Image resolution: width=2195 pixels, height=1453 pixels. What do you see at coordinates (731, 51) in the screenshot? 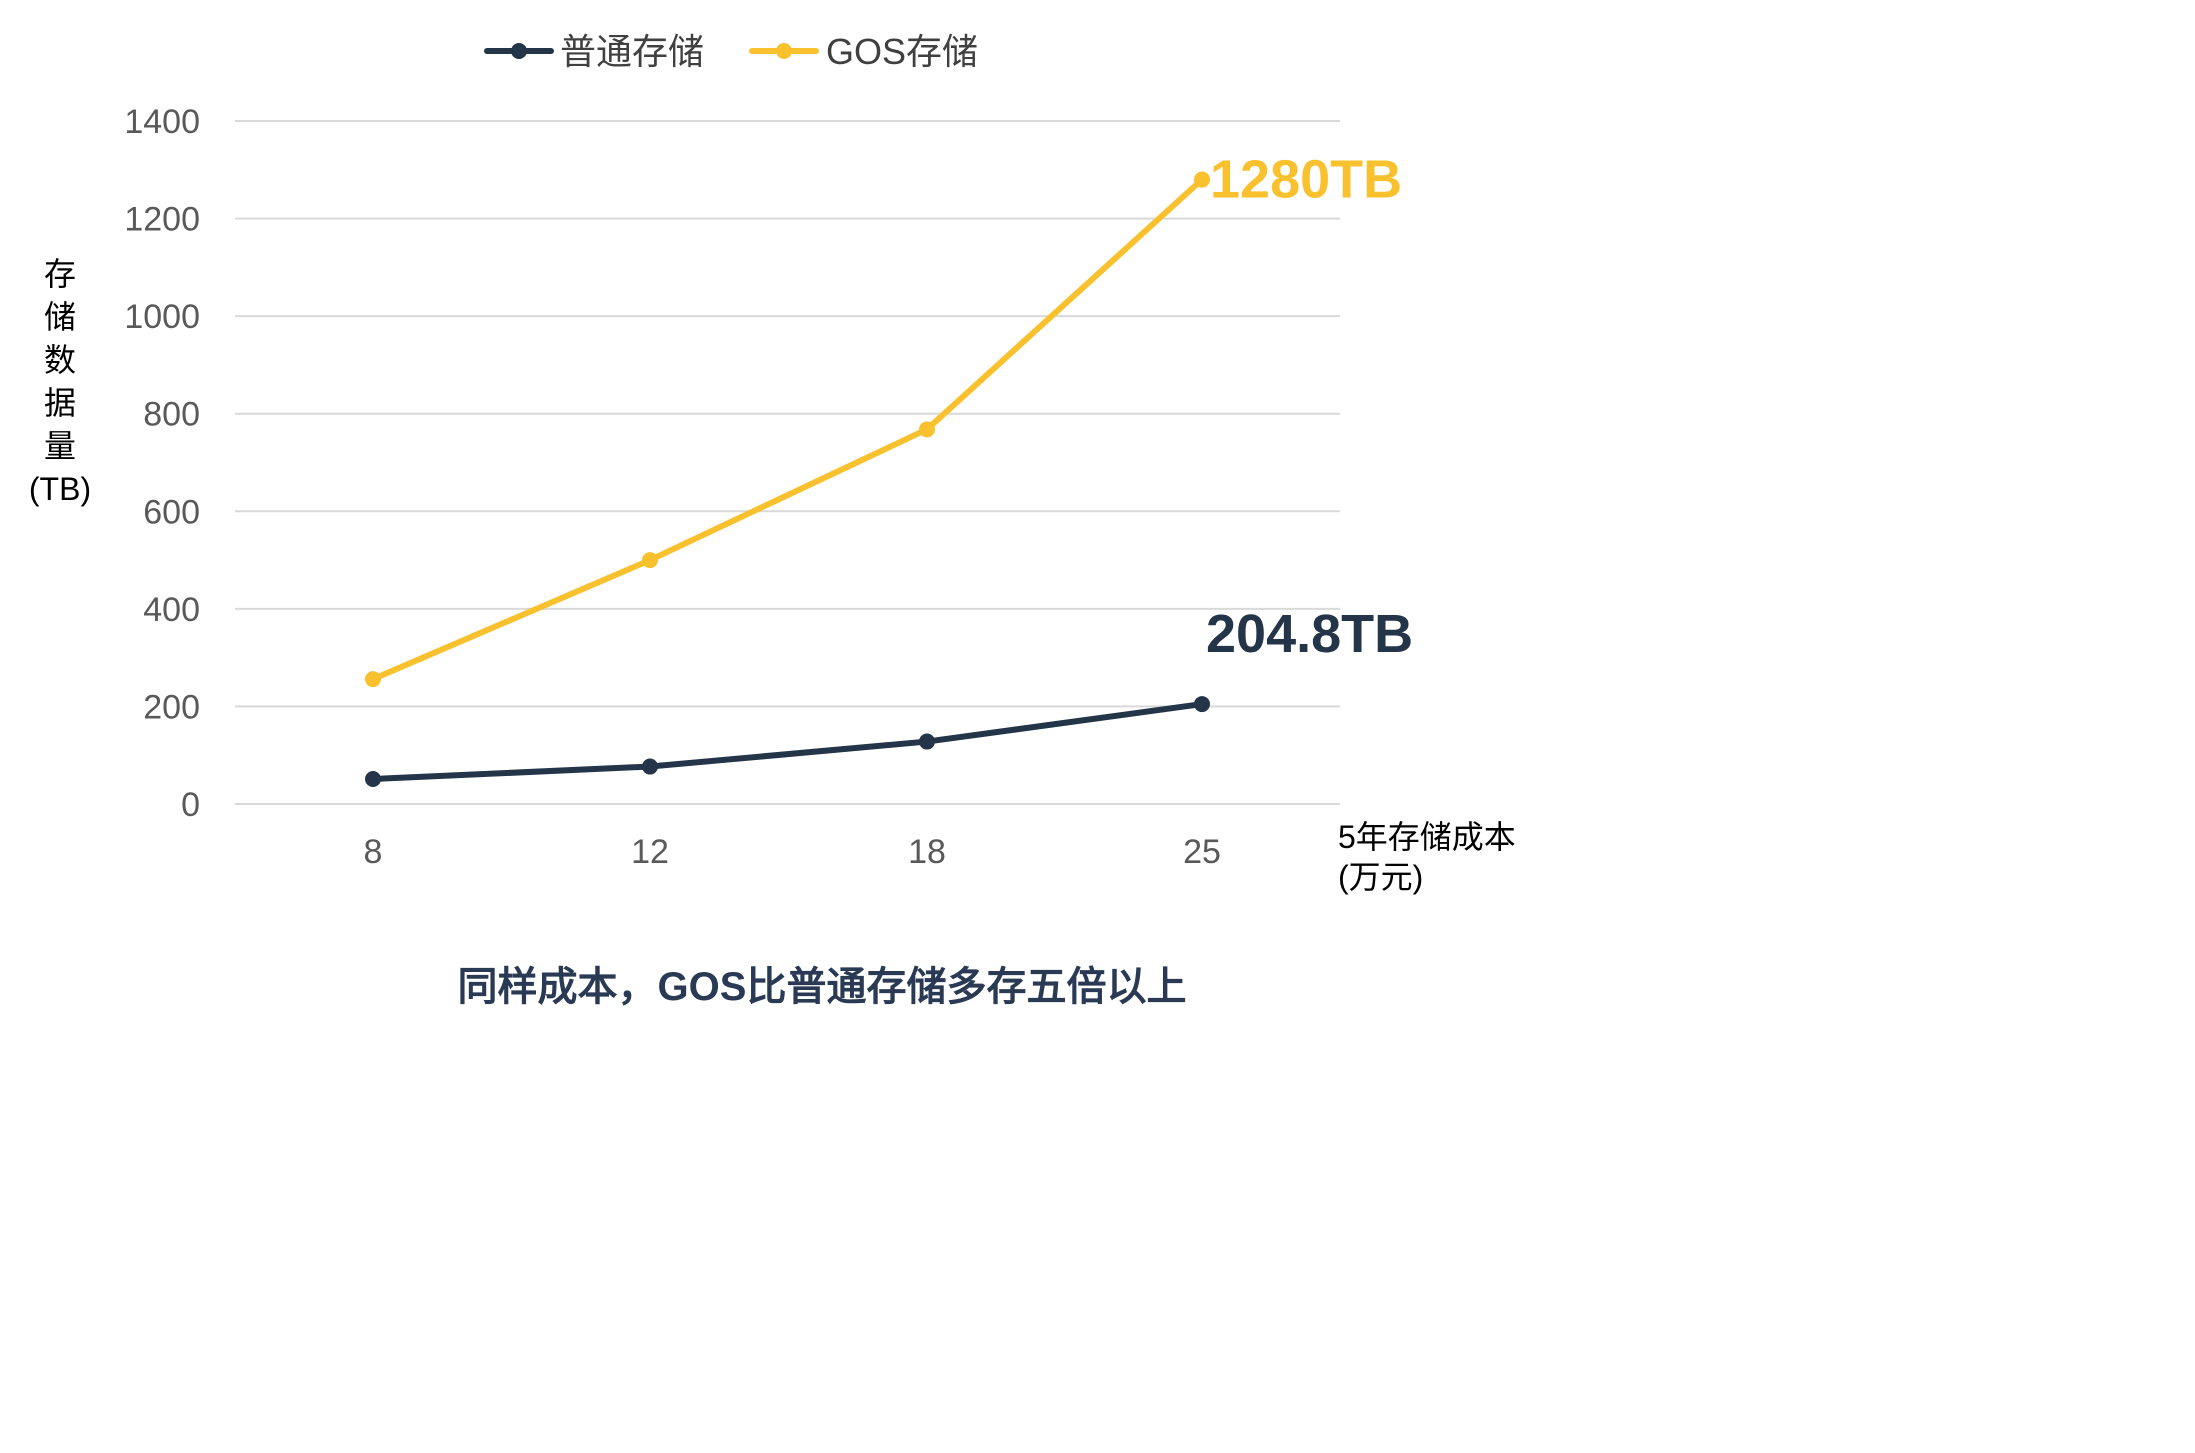
I see `legend: 普通存储 GOS存储` at bounding box center [731, 51].